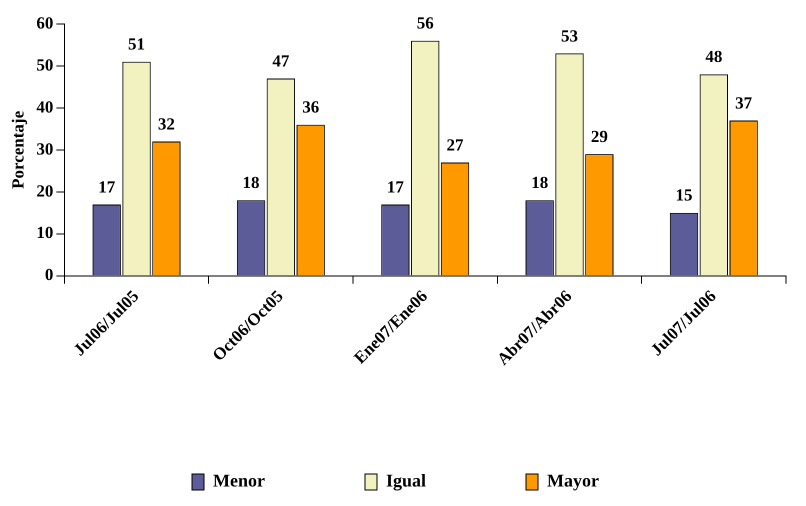  I want to click on y-tick-label: 40, so click(45, 106).